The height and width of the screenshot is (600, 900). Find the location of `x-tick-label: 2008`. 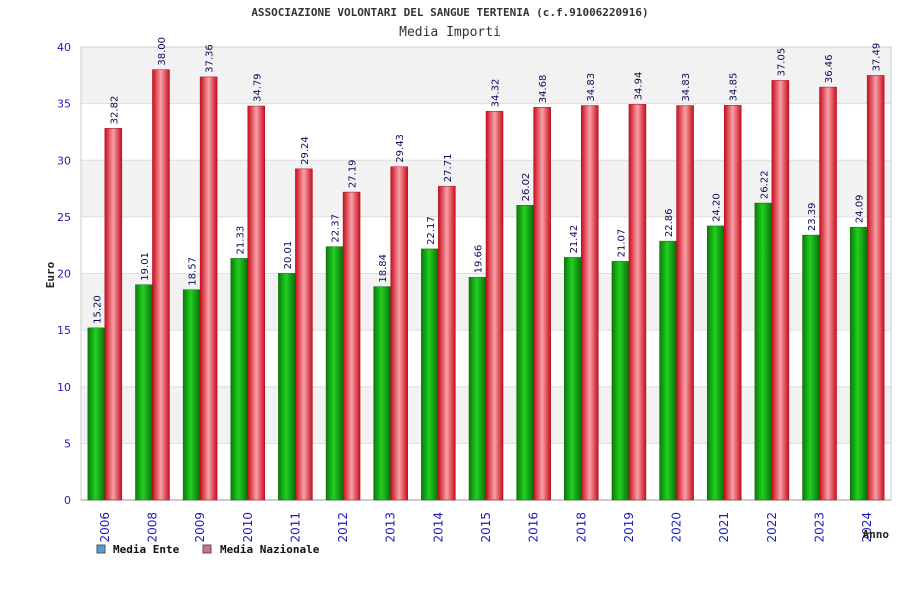

x-tick-label: 2008 is located at coordinates (152, 527).